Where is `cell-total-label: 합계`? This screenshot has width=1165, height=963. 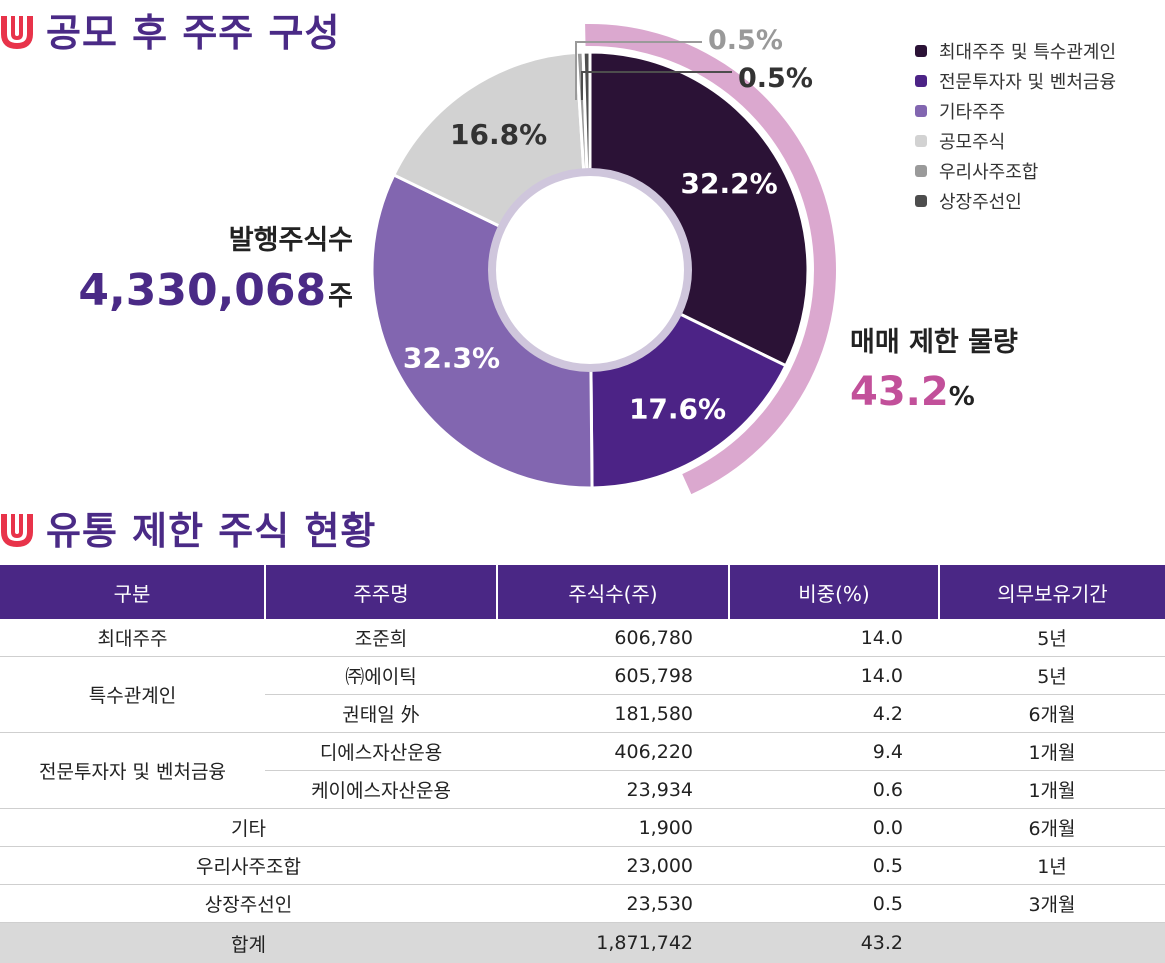 cell-total-label: 합계 is located at coordinates (248, 942).